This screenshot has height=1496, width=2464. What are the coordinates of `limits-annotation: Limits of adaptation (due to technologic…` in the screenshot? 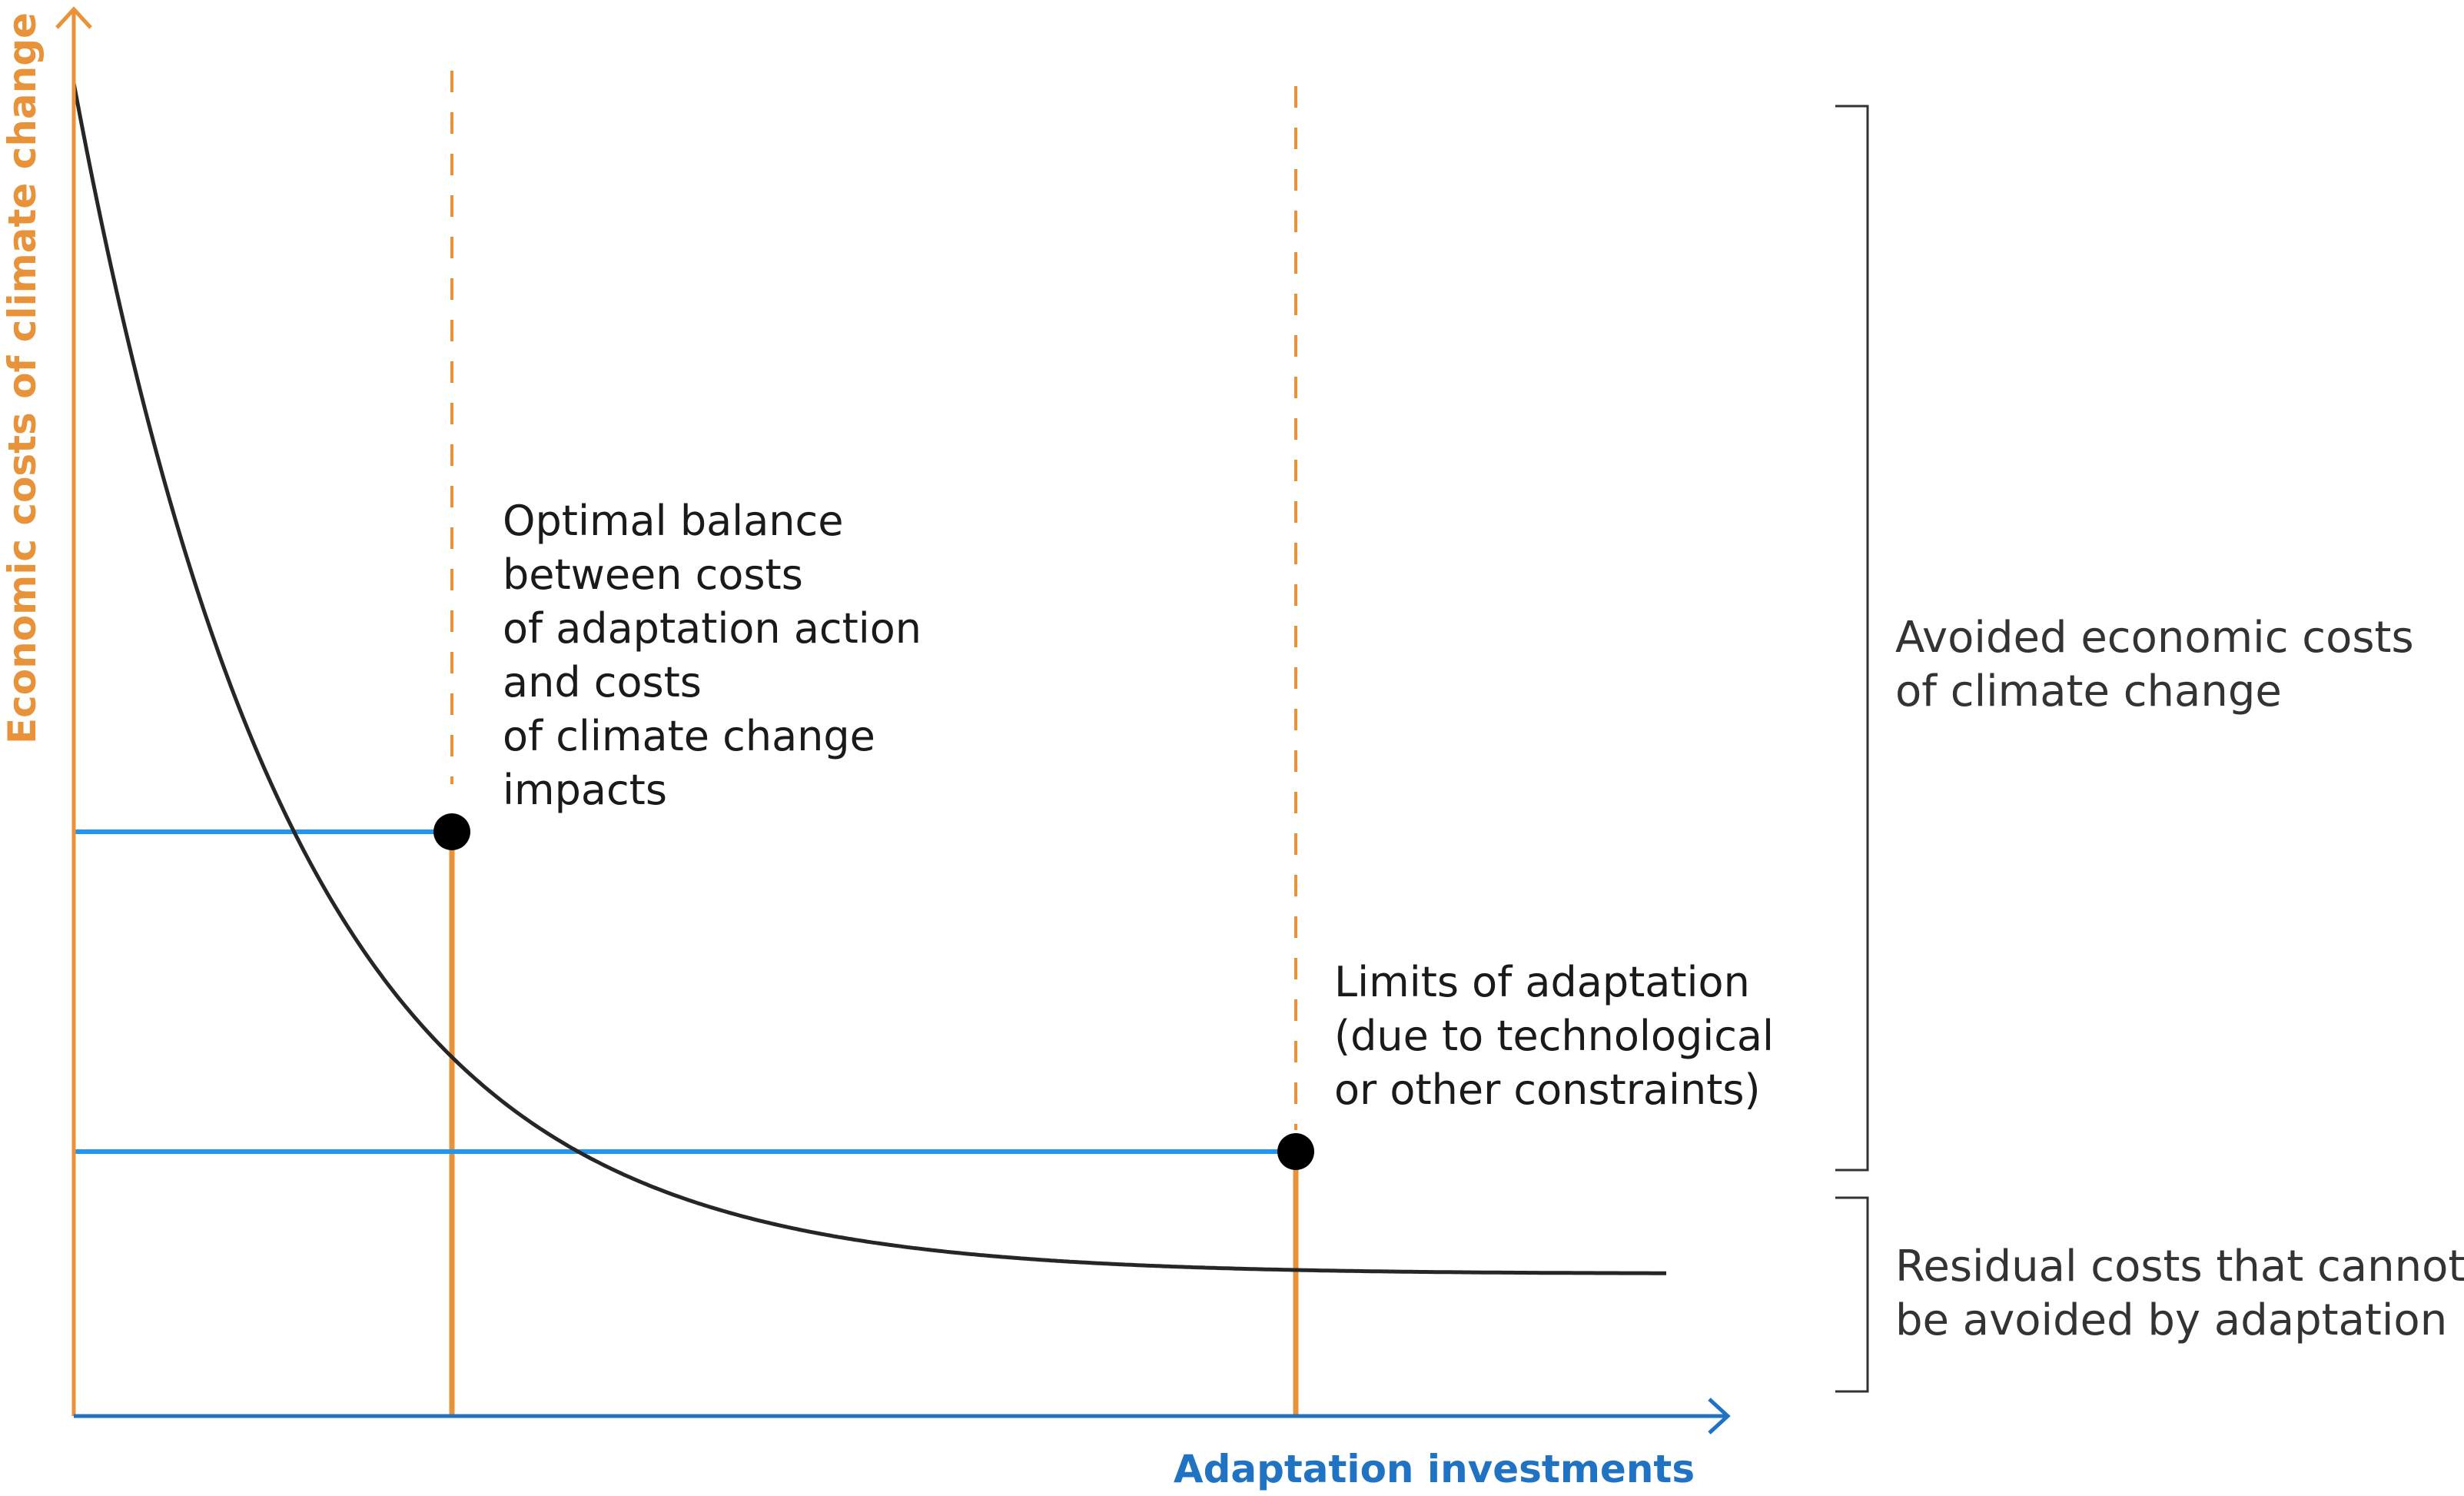 It's located at (1560, 1036).